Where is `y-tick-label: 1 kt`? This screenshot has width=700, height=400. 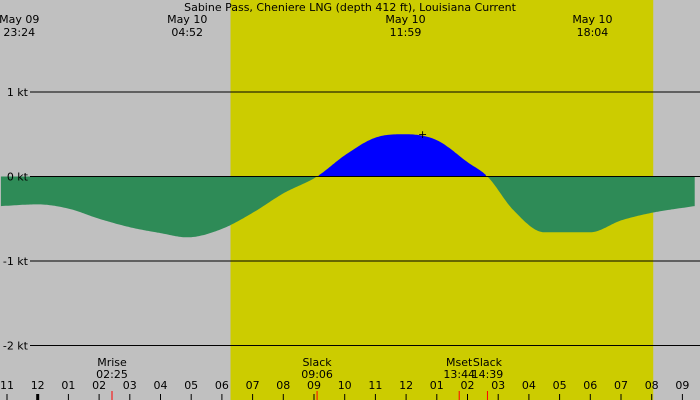 y-tick-label: 1 kt is located at coordinates (18, 92).